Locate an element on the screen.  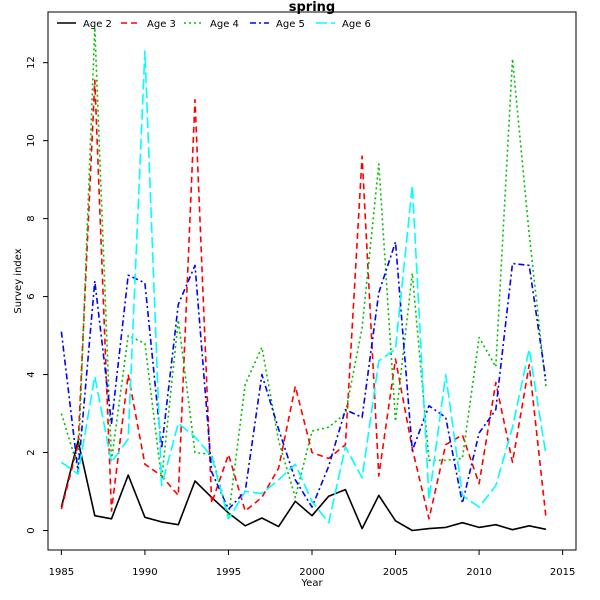
x-tick-label: 2005 is located at coordinates (395, 572).